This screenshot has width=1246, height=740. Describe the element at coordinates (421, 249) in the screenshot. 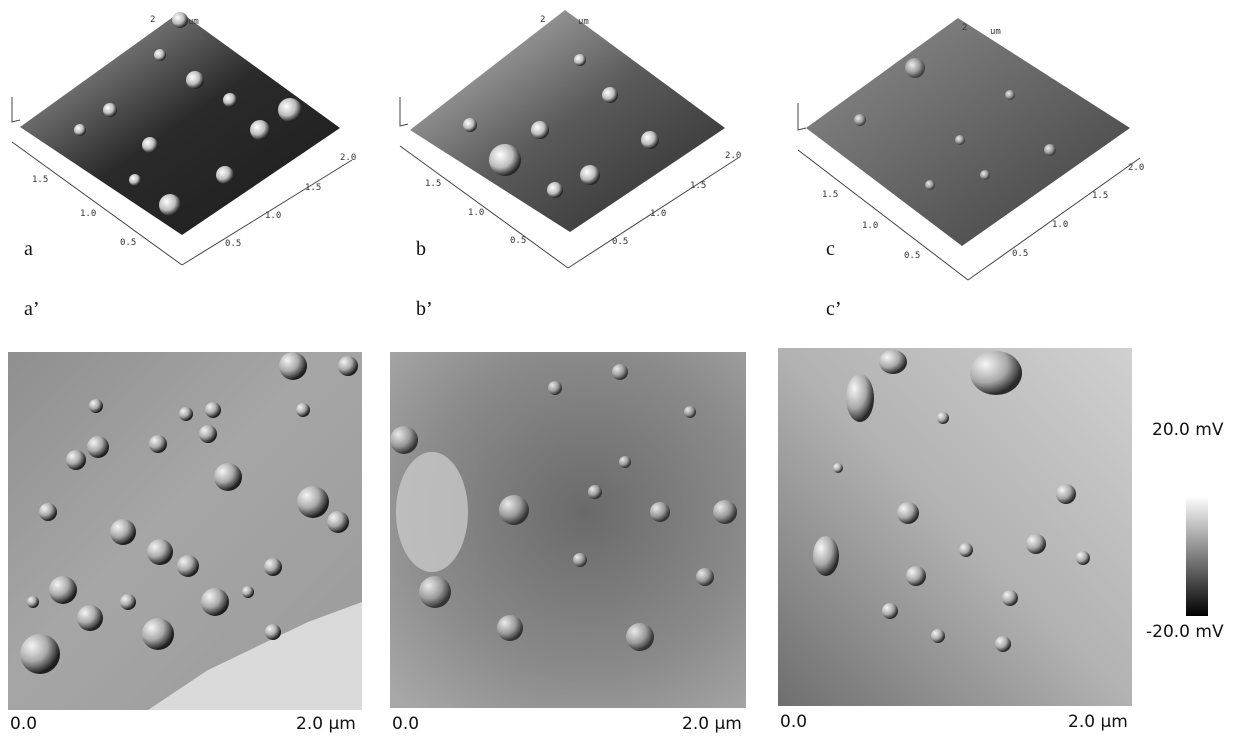

I see `panel-letter-b: b` at that location.